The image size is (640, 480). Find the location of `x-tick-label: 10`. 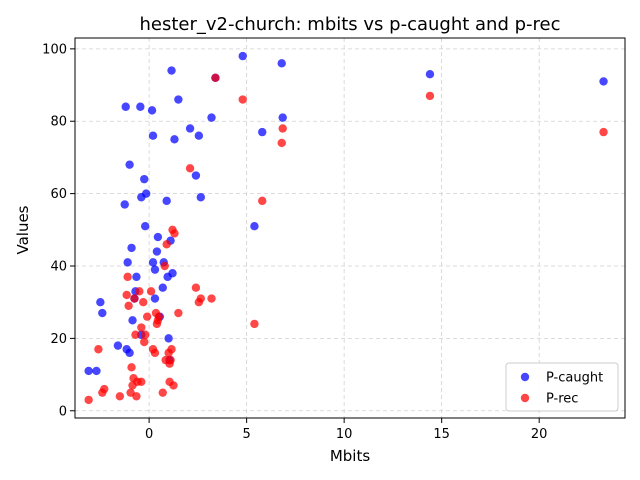

x-tick-label: 10 is located at coordinates (344, 434).